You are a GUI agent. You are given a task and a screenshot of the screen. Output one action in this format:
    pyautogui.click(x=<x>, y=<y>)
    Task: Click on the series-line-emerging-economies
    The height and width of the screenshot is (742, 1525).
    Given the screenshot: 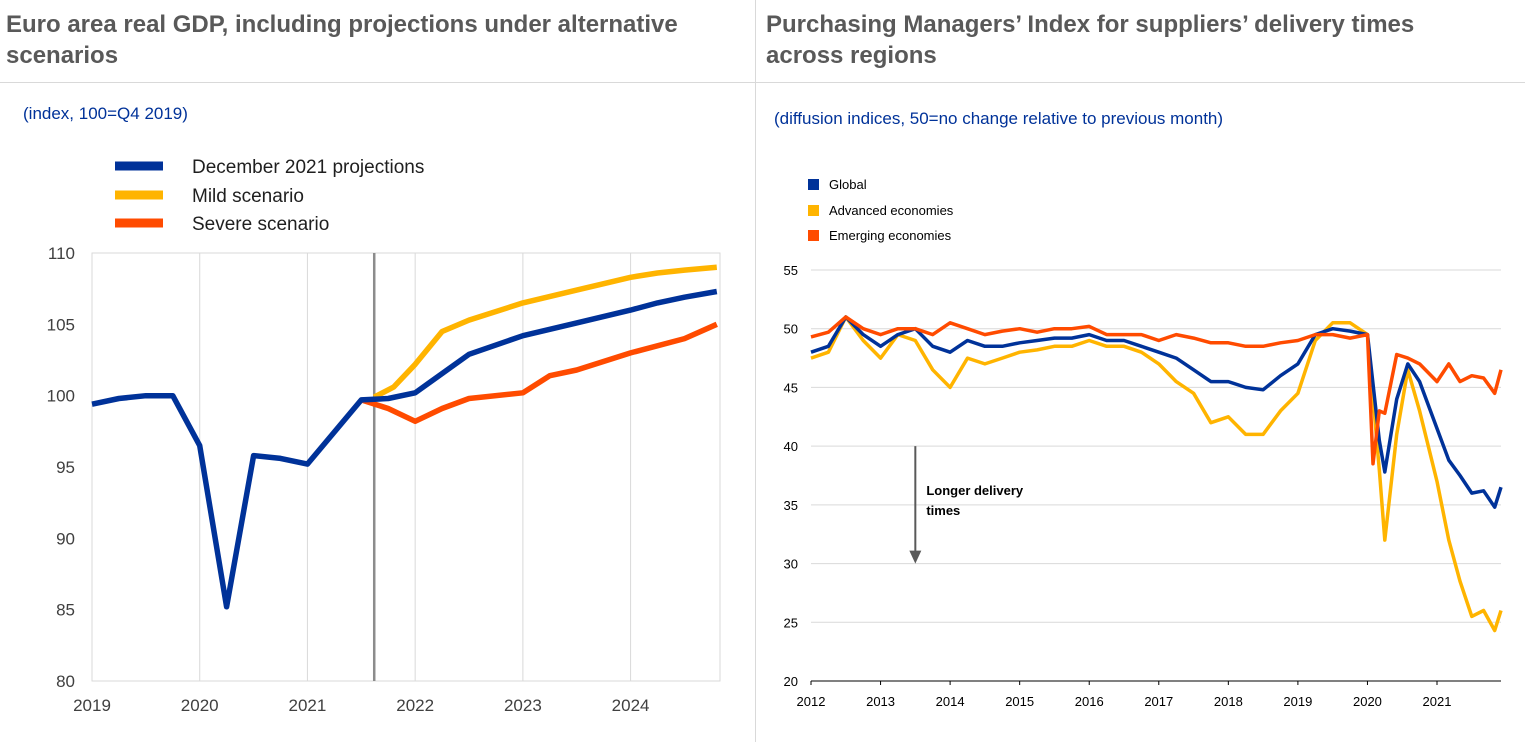 What is the action you would take?
    pyautogui.click(x=1156, y=390)
    